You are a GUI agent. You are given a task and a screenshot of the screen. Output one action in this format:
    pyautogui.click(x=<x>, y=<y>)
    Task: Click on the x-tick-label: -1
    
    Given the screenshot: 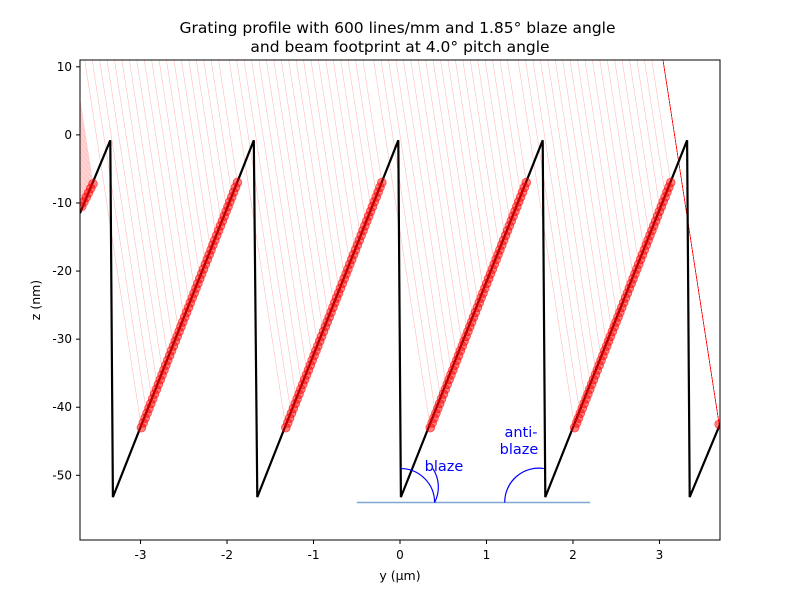 What is the action you would take?
    pyautogui.click(x=314, y=555)
    